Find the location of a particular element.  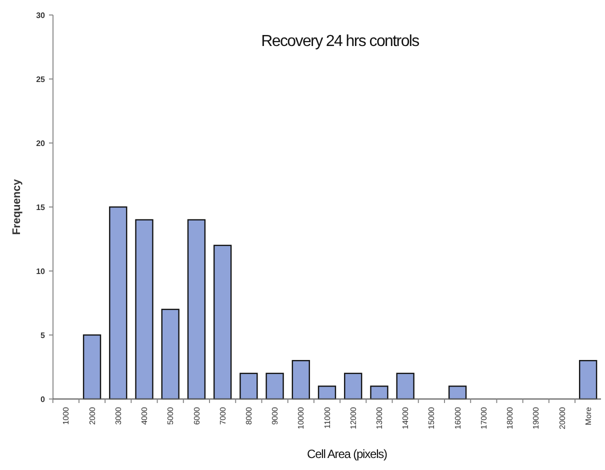

x-tick-label: 16000 is located at coordinates (457, 418).